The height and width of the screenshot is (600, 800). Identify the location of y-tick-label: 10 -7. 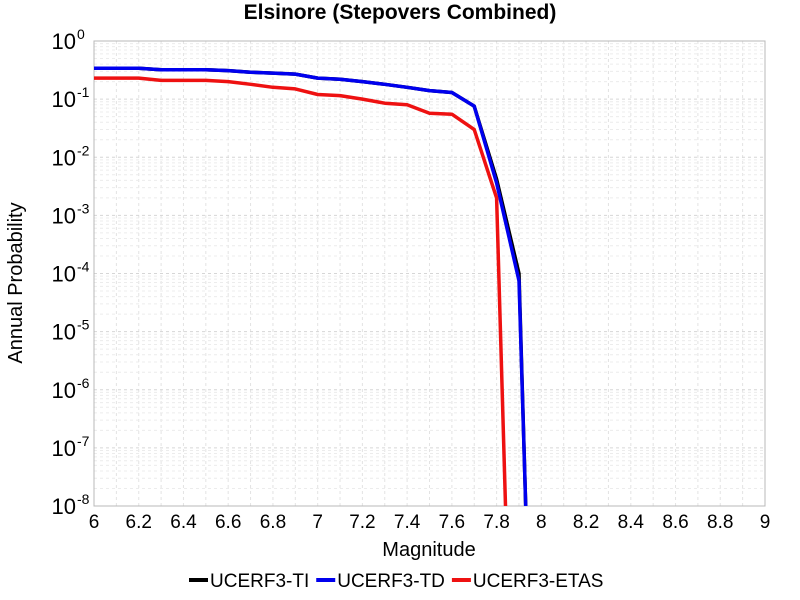
(71, 447).